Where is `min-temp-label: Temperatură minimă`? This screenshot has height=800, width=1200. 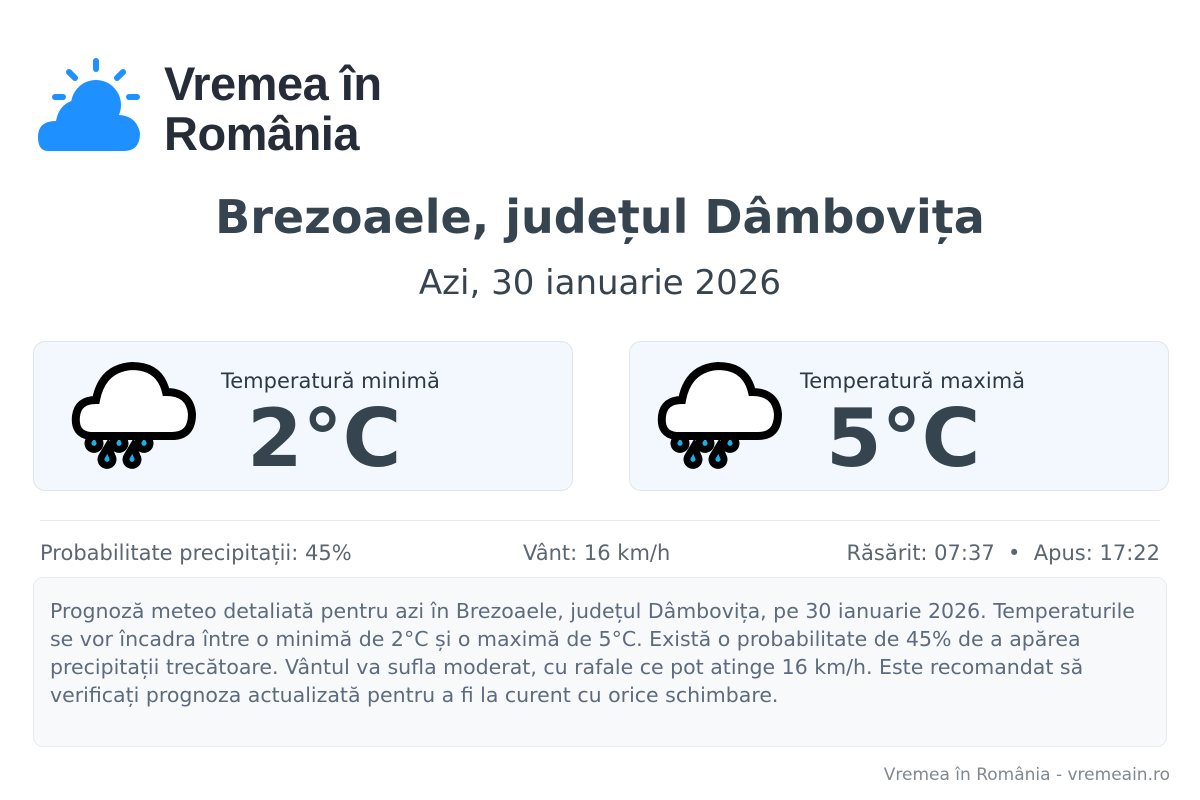 min-temp-label: Temperatură minimă is located at coordinates (330, 381).